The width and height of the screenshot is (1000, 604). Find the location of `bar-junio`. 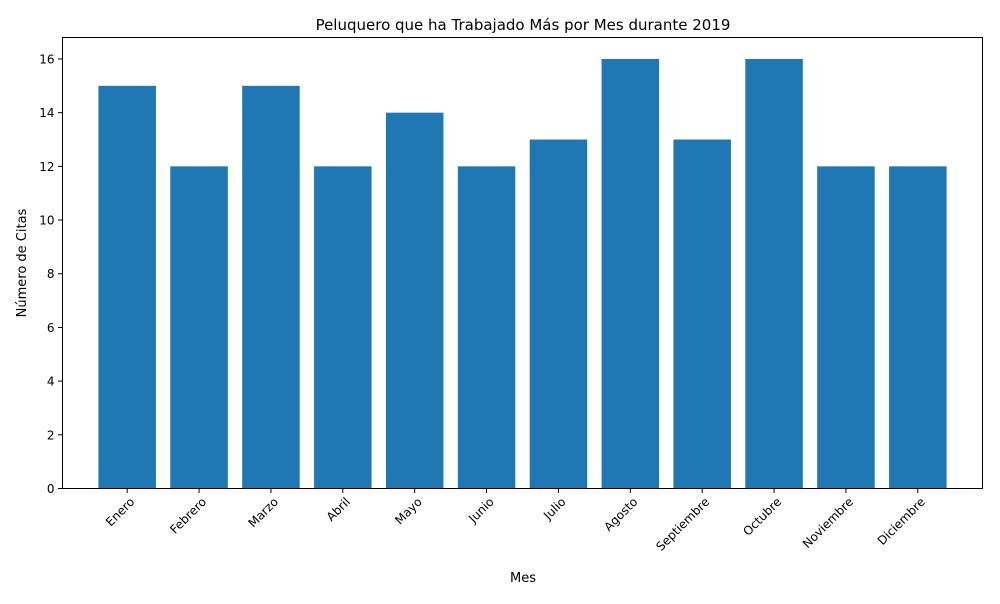

bar-junio is located at coordinates (486, 327).